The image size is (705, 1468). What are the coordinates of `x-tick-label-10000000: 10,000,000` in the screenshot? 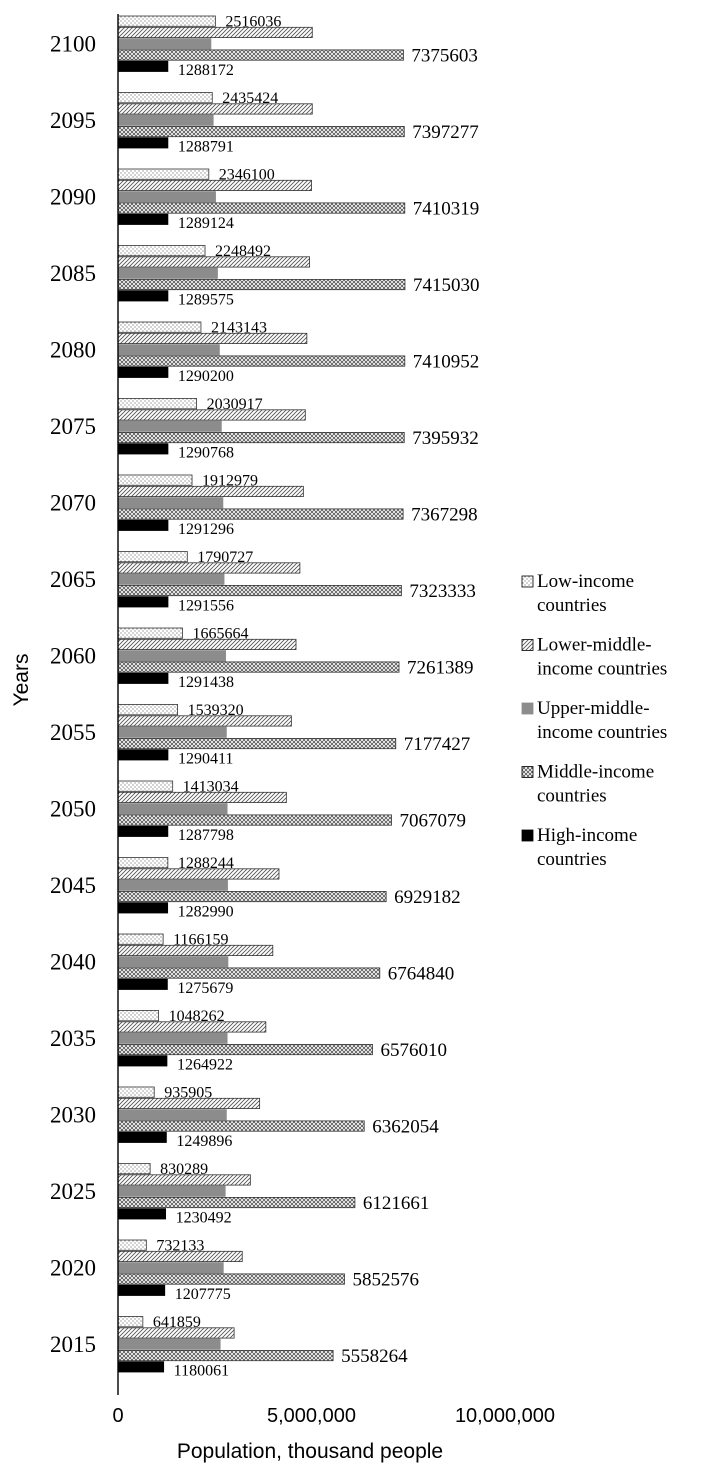 It's located at (505, 1416).